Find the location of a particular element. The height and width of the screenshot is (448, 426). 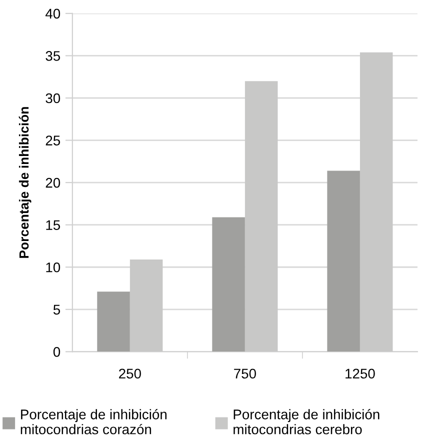

x-tick-label: 250 is located at coordinates (130, 373).